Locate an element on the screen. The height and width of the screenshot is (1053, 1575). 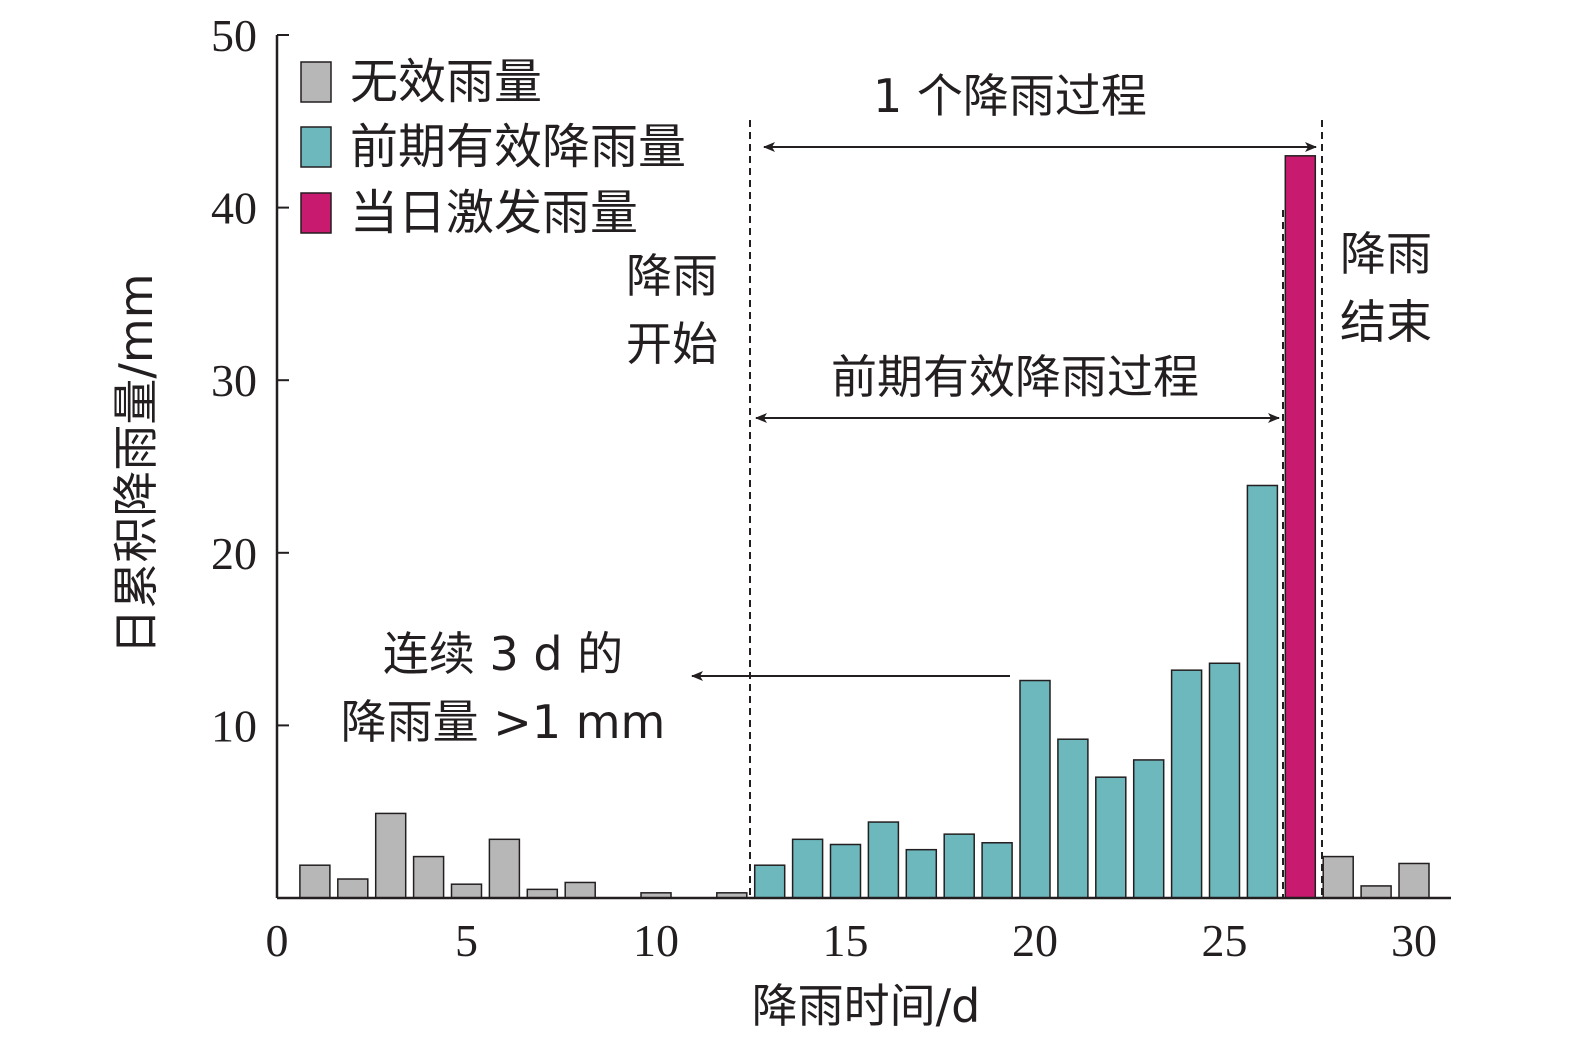
x-tick-label-30: 30 is located at coordinates (1414, 940).